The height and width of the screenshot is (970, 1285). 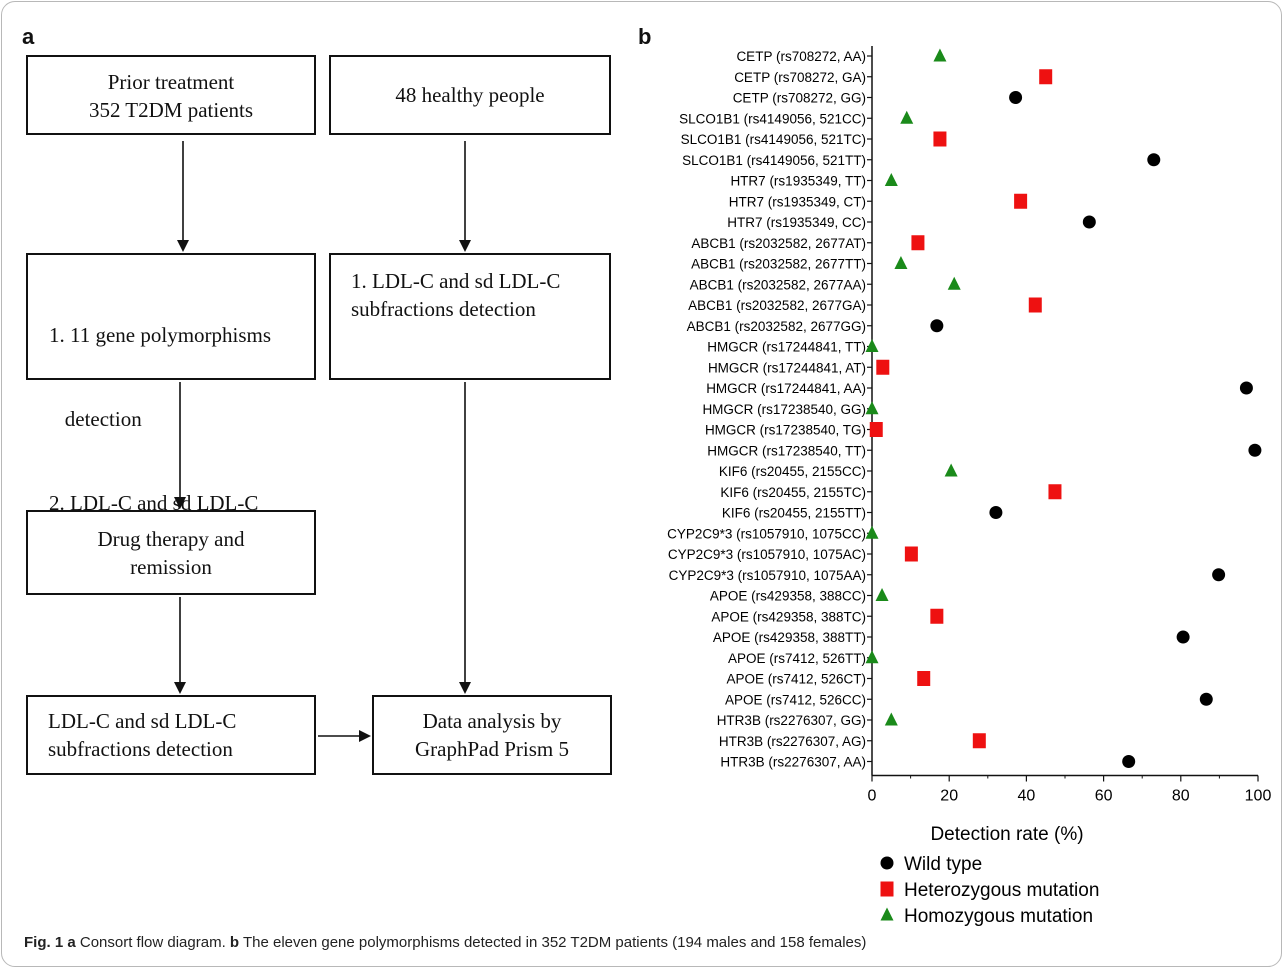 I want to click on caption-a-letter: a, so click(x=71, y=942).